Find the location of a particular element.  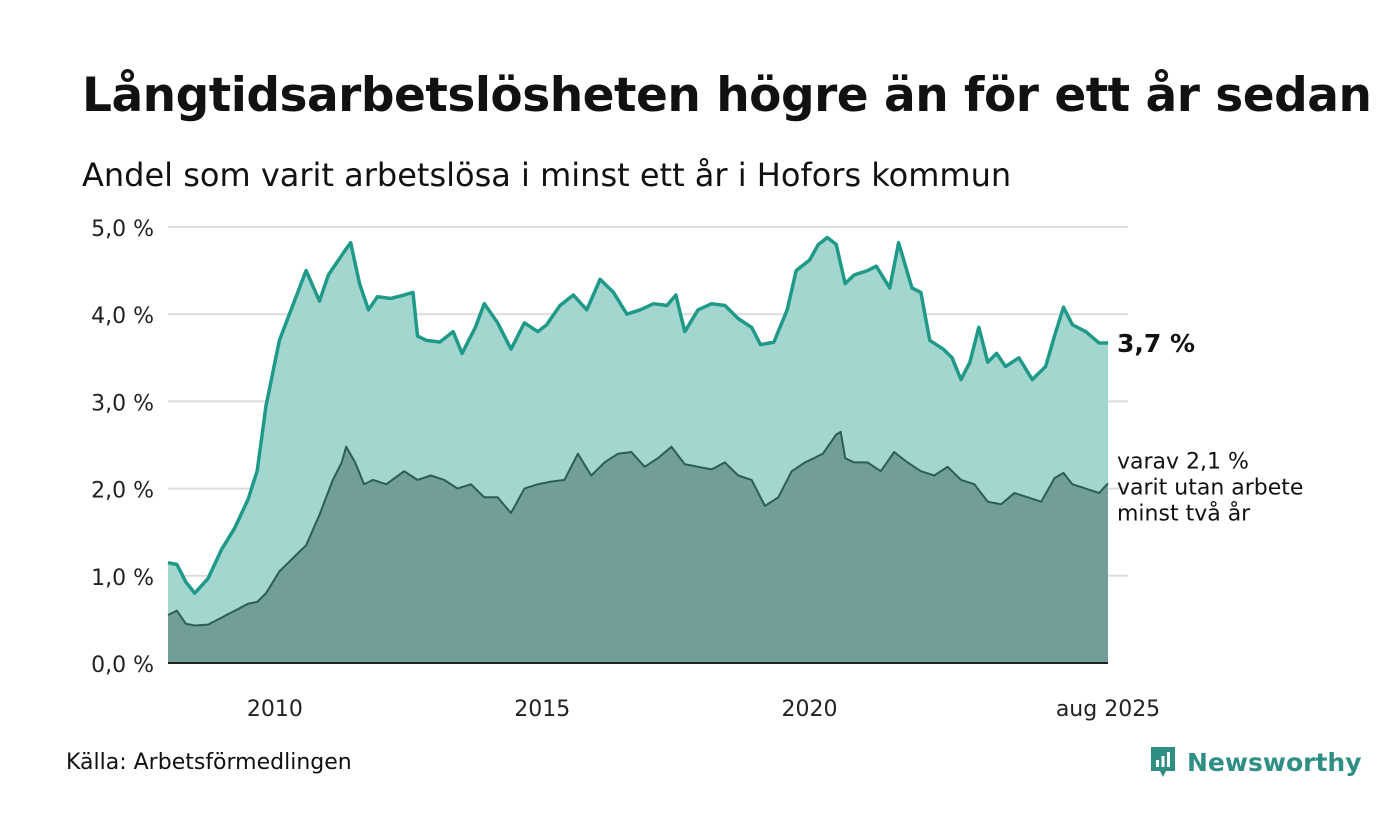

y-tick-label: 3,0 % is located at coordinates (122, 403).